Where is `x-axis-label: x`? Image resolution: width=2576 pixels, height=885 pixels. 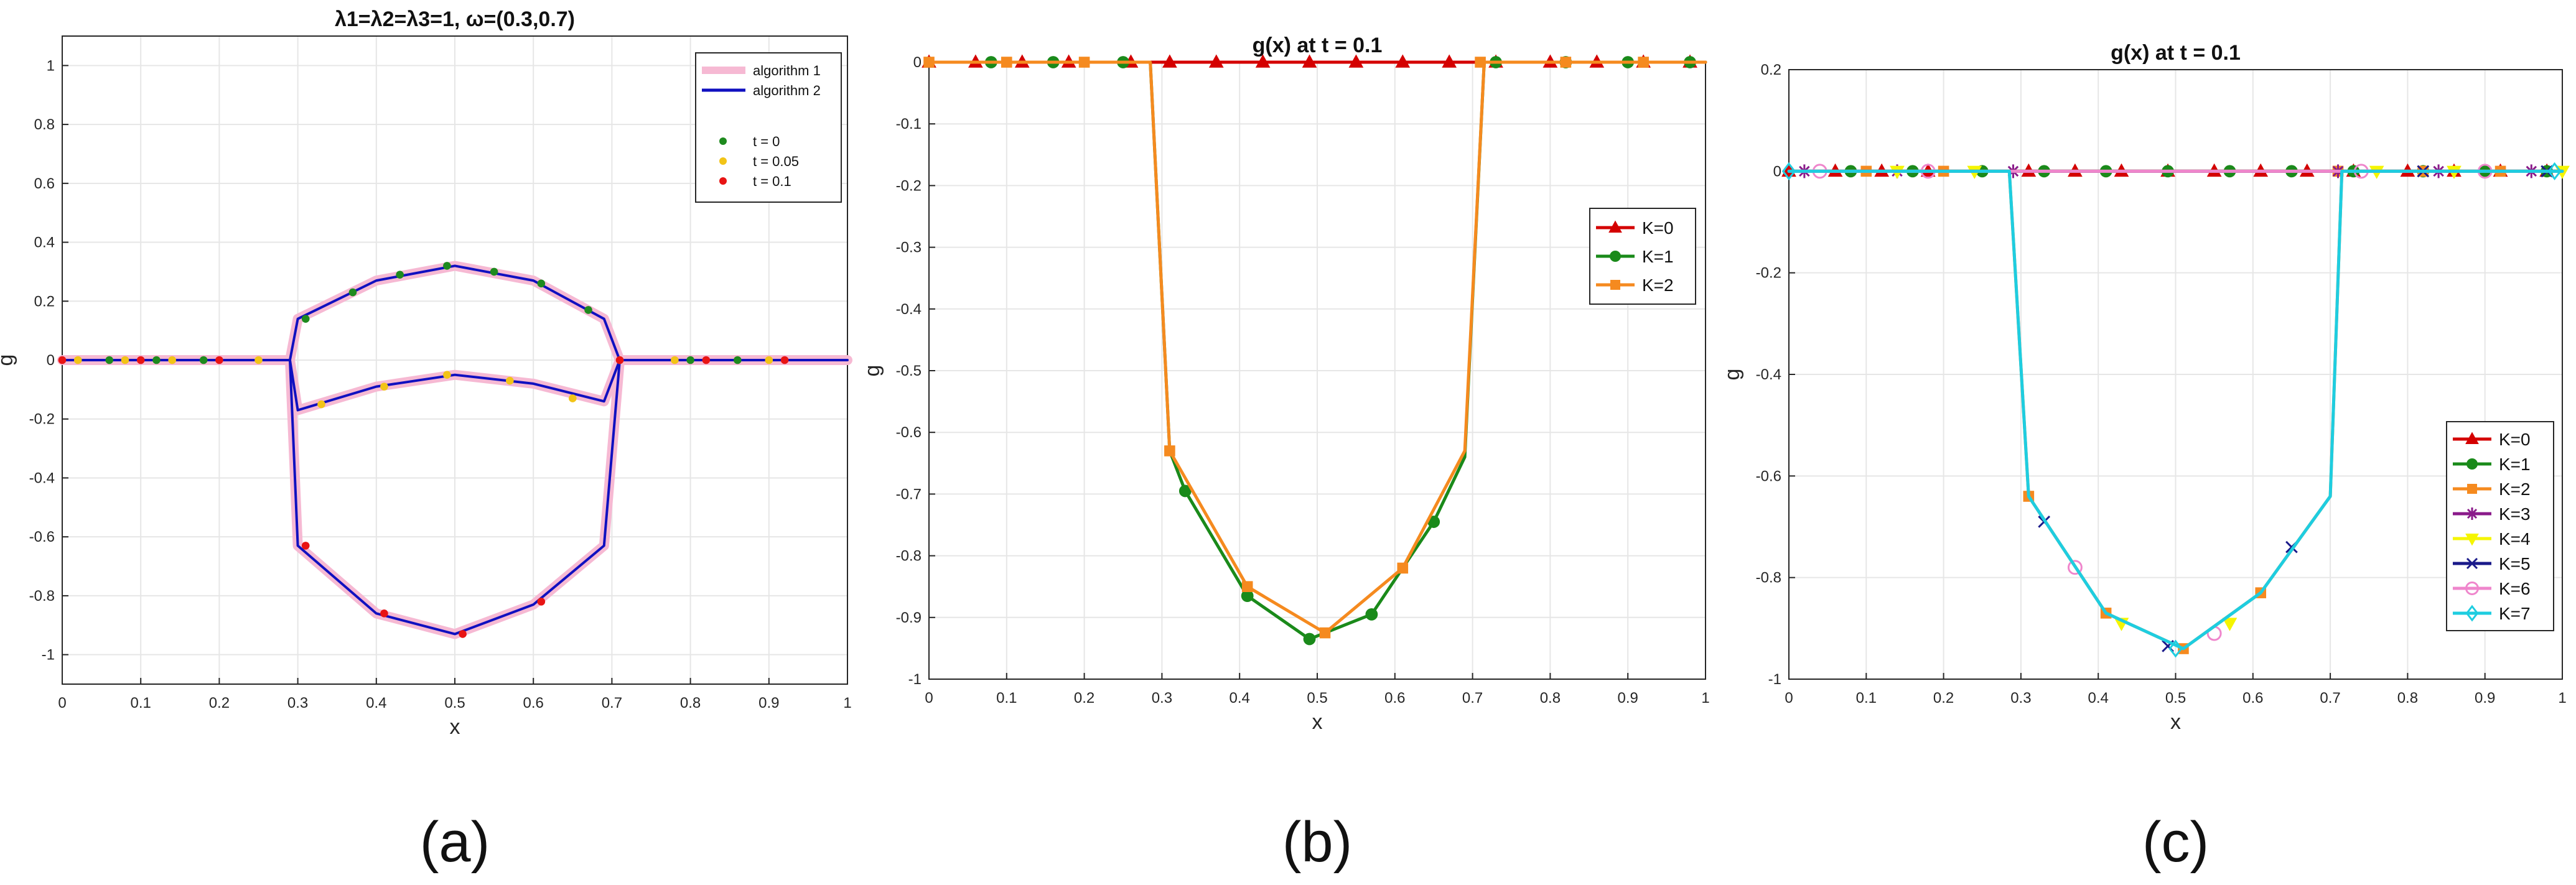
x-axis-label: x is located at coordinates (2175, 722).